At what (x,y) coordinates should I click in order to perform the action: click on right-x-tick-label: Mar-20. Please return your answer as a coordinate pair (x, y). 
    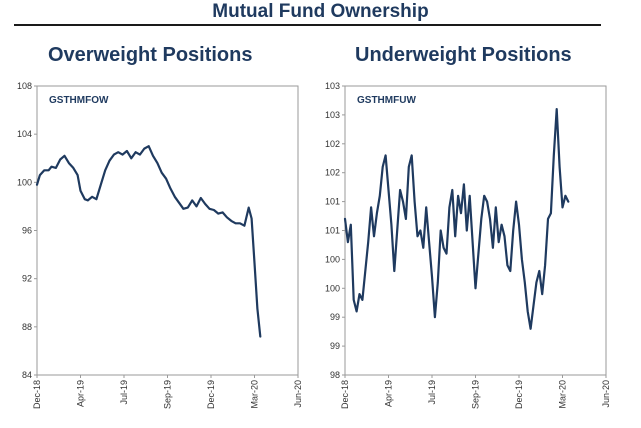
    Looking at the image, I should click on (563, 394).